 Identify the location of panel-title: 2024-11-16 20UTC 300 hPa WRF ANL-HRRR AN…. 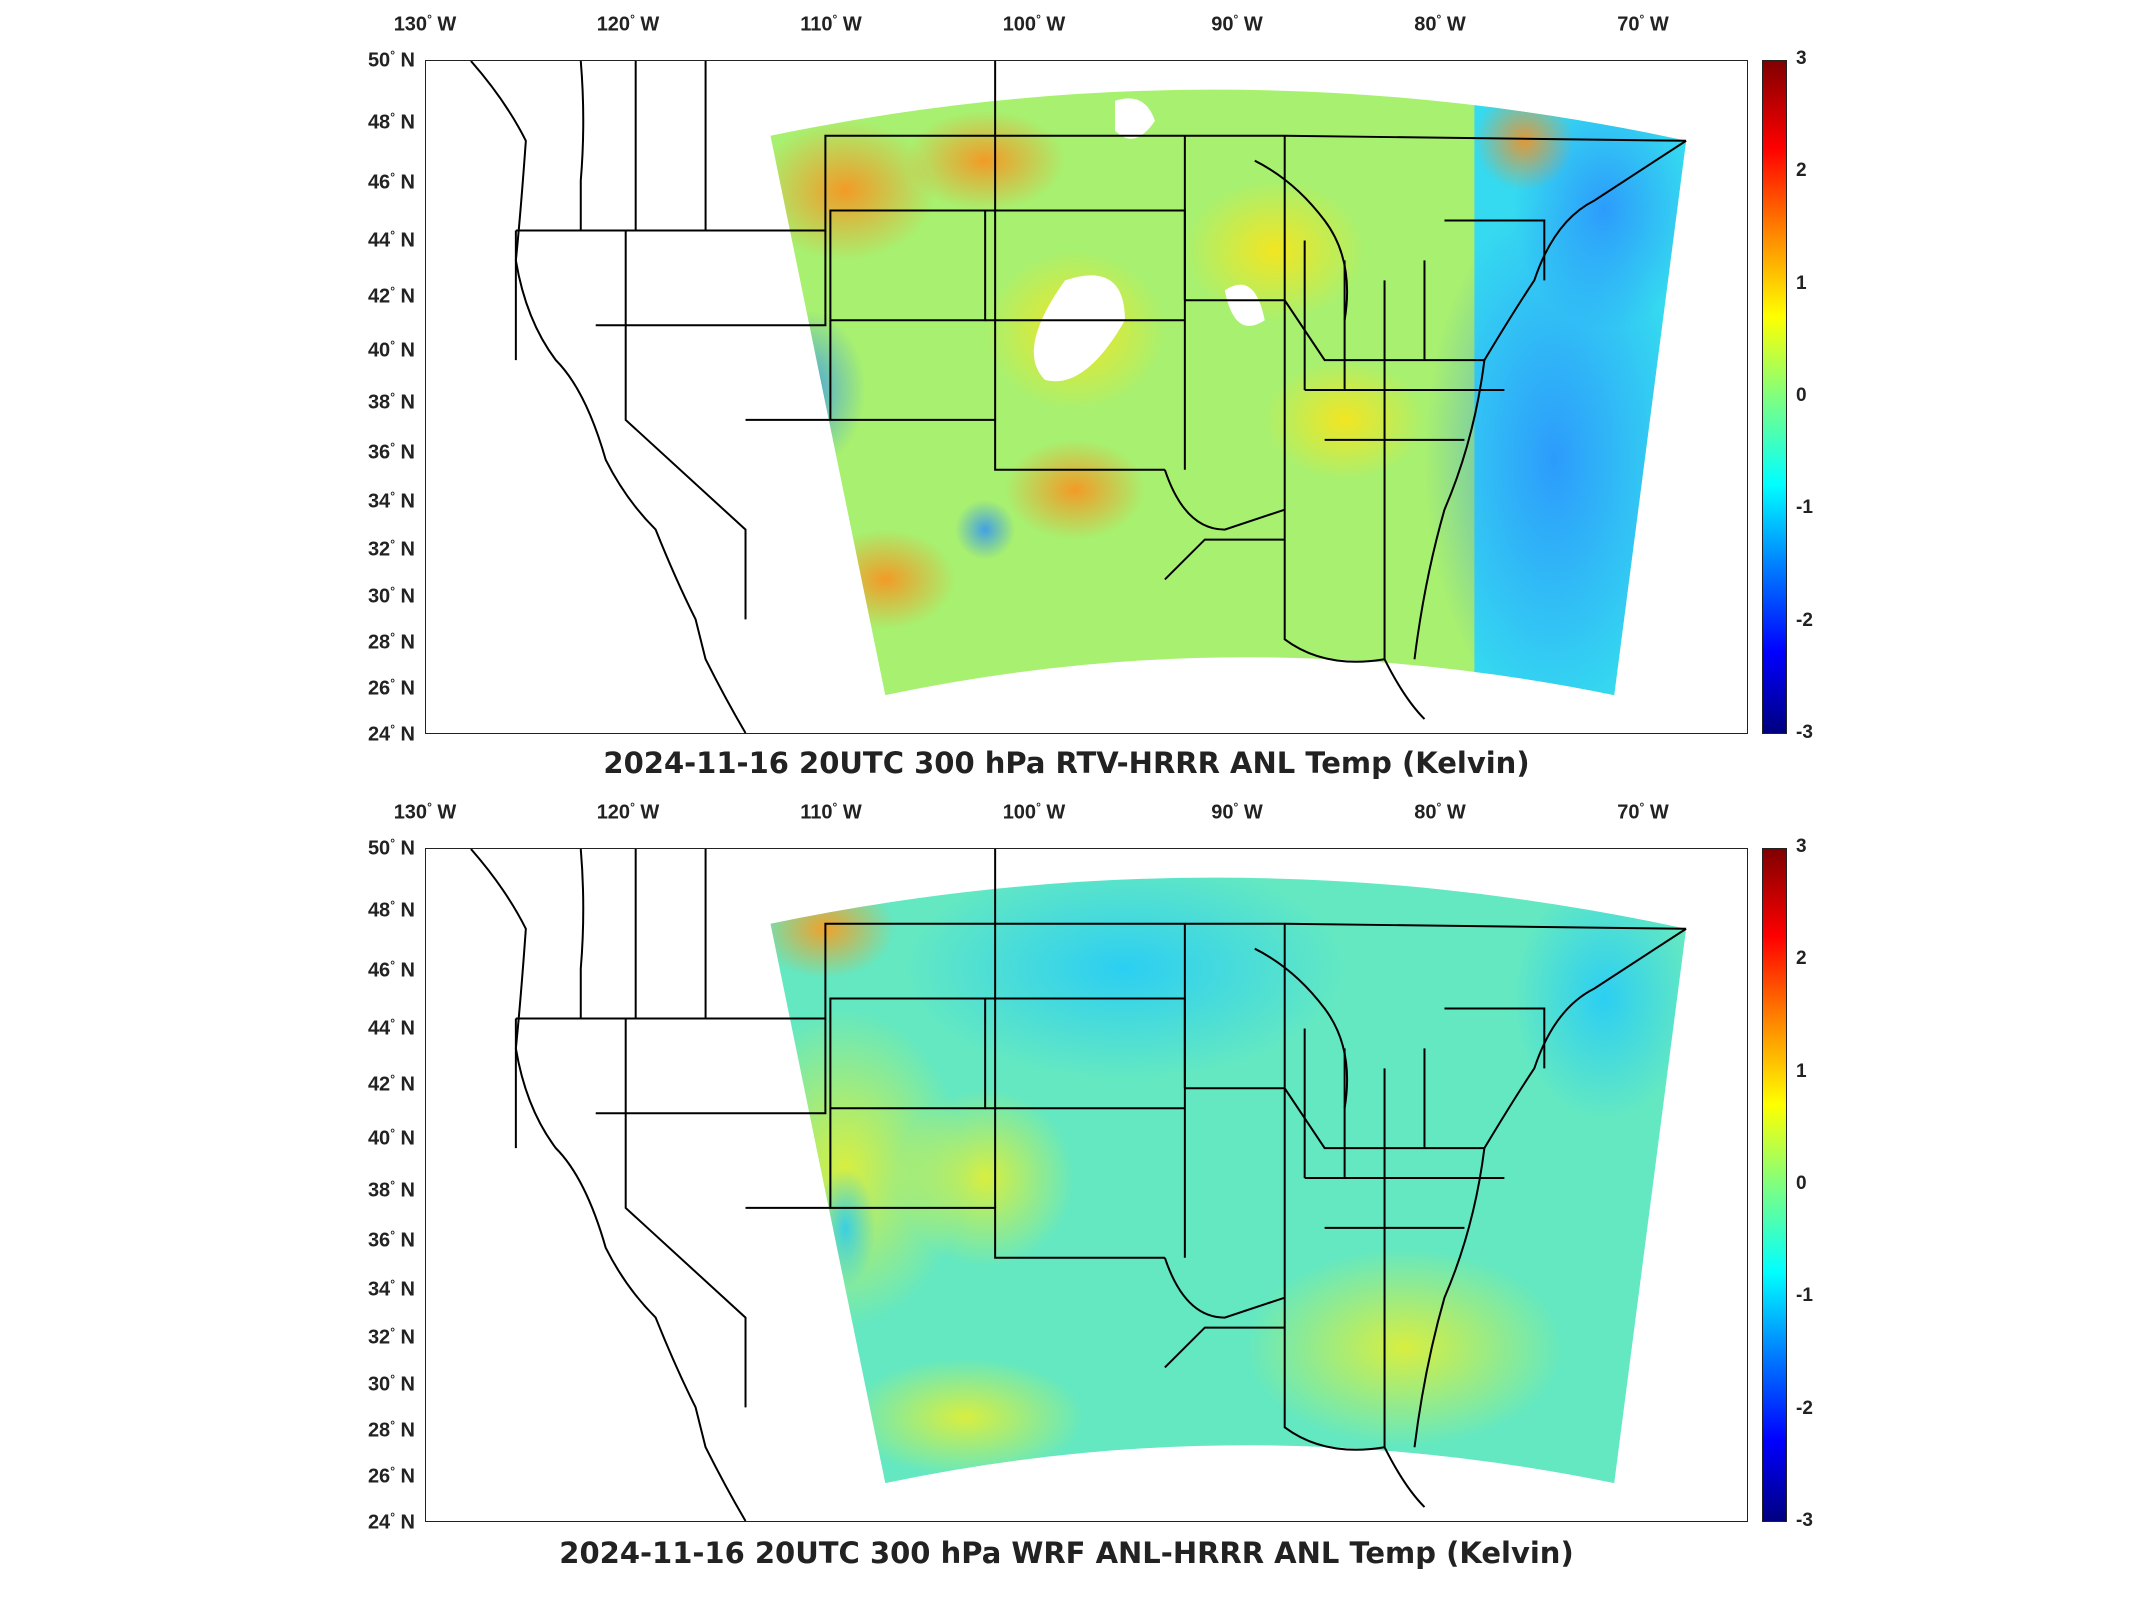
(1066, 1553).